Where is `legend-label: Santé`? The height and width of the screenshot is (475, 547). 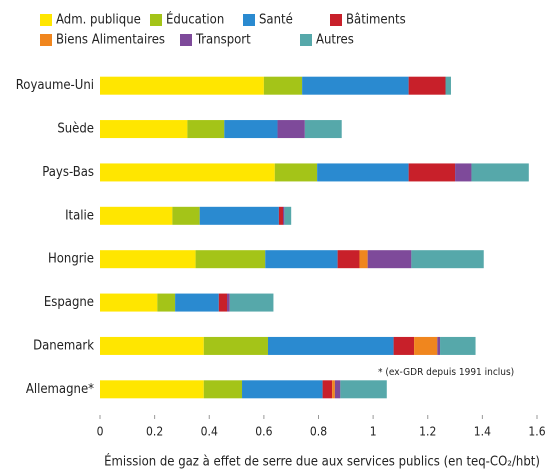
legend-label: Santé is located at coordinates (276, 20).